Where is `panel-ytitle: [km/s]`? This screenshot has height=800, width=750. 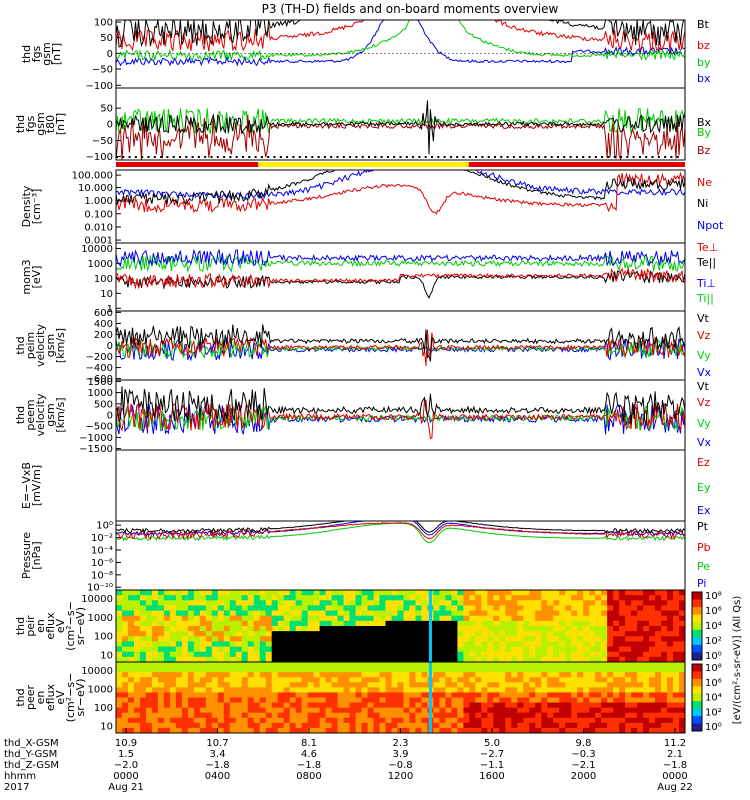 panel-ytitle: [km/s] is located at coordinates (60, 414).